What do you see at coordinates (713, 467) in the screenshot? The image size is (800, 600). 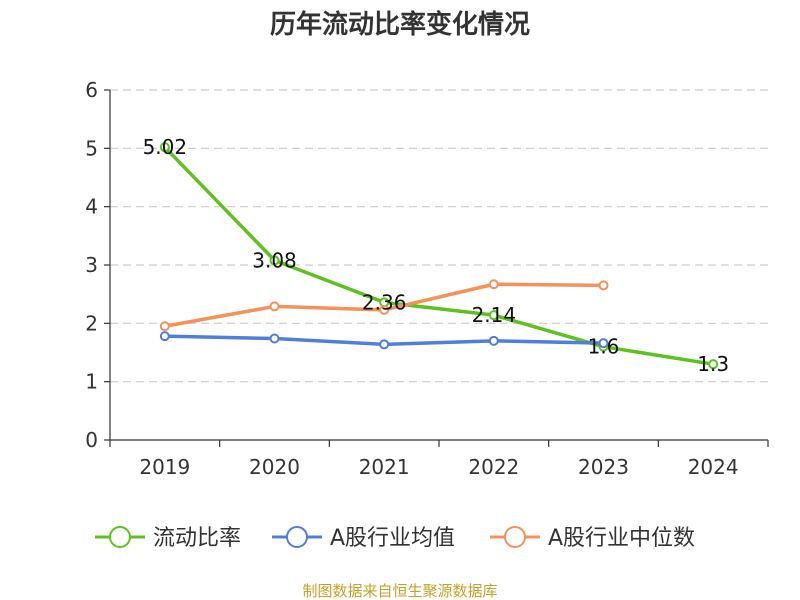 I see `x-tick-label: 2024` at bounding box center [713, 467].